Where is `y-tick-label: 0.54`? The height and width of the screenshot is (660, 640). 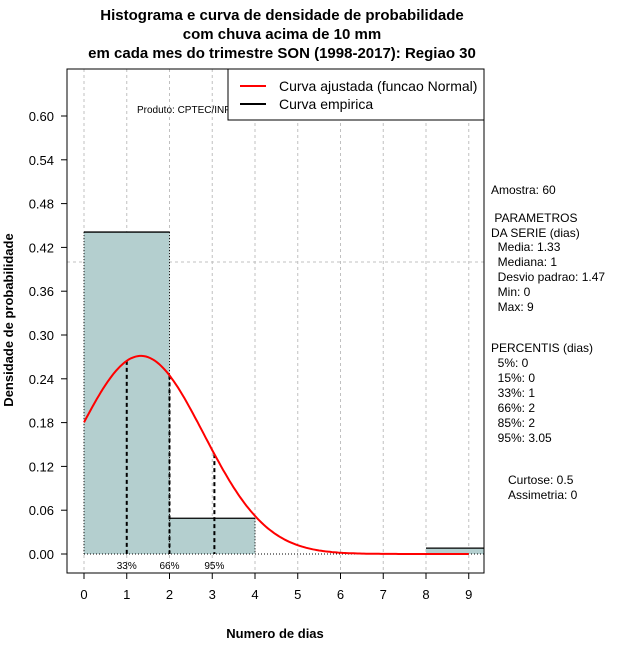 y-tick-label: 0.54 is located at coordinates (41, 160).